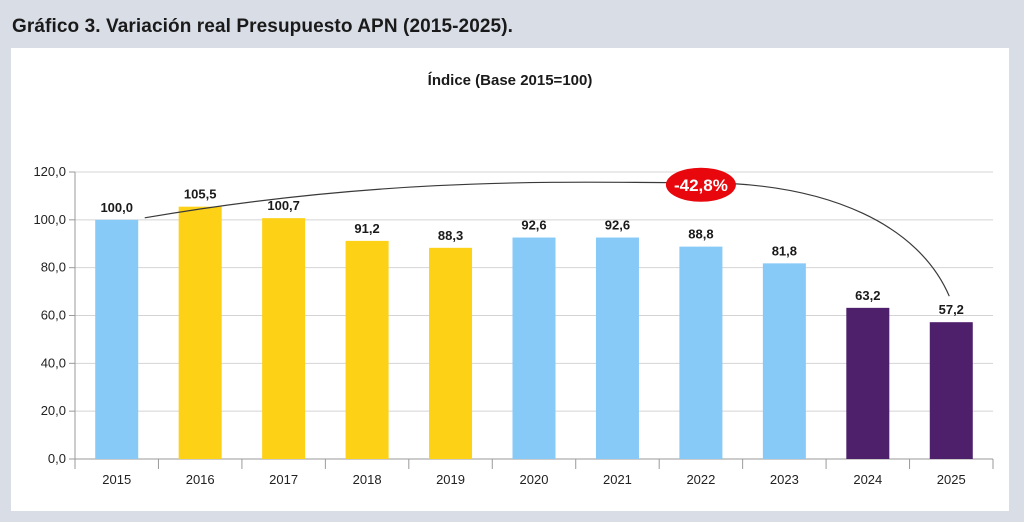 Image resolution: width=1024 pixels, height=522 pixels. I want to click on y-tick-label: 100,0, so click(49, 219).